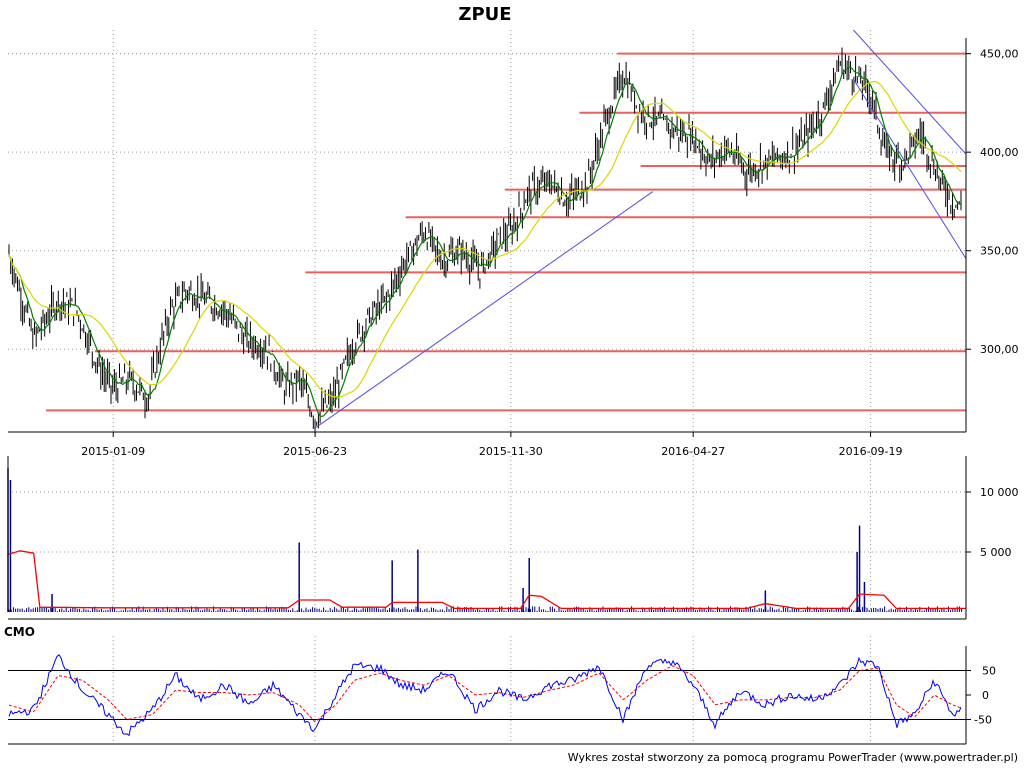  I want to click on chart-title: ZPUE, so click(484, 14).